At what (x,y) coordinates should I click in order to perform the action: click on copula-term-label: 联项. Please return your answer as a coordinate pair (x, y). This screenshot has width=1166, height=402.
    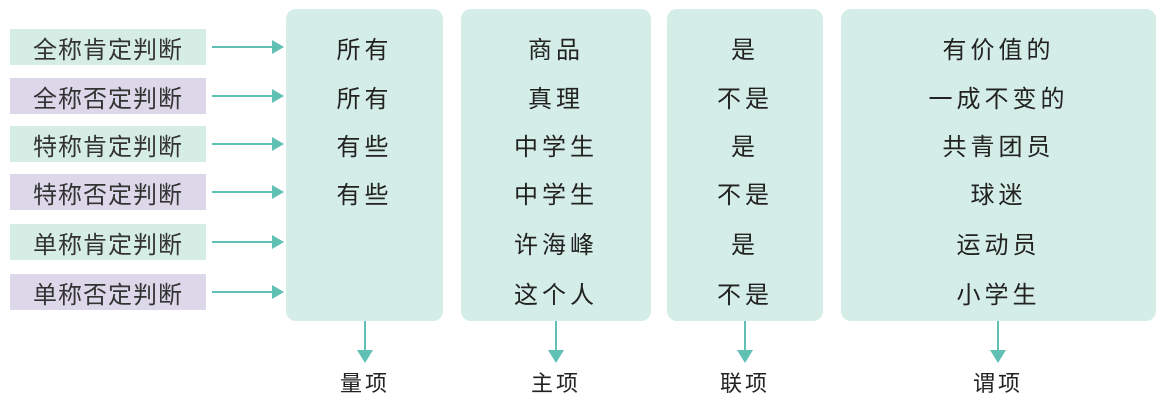
    Looking at the image, I should click on (744, 384).